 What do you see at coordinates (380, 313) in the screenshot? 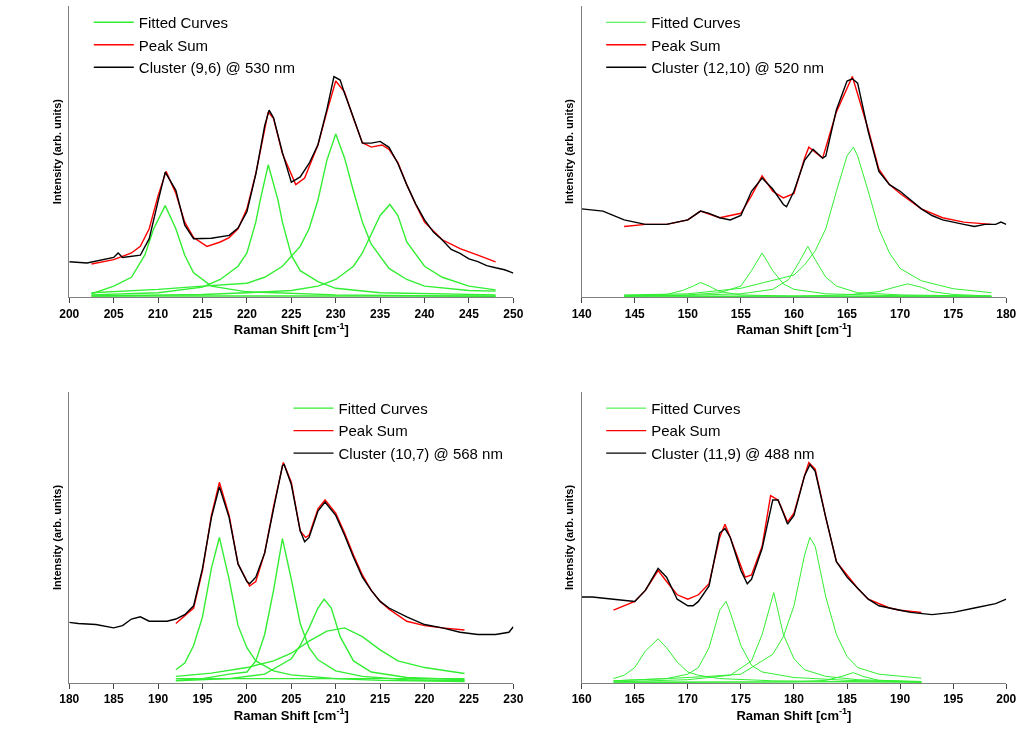
I see `x-tick-label: 235` at bounding box center [380, 313].